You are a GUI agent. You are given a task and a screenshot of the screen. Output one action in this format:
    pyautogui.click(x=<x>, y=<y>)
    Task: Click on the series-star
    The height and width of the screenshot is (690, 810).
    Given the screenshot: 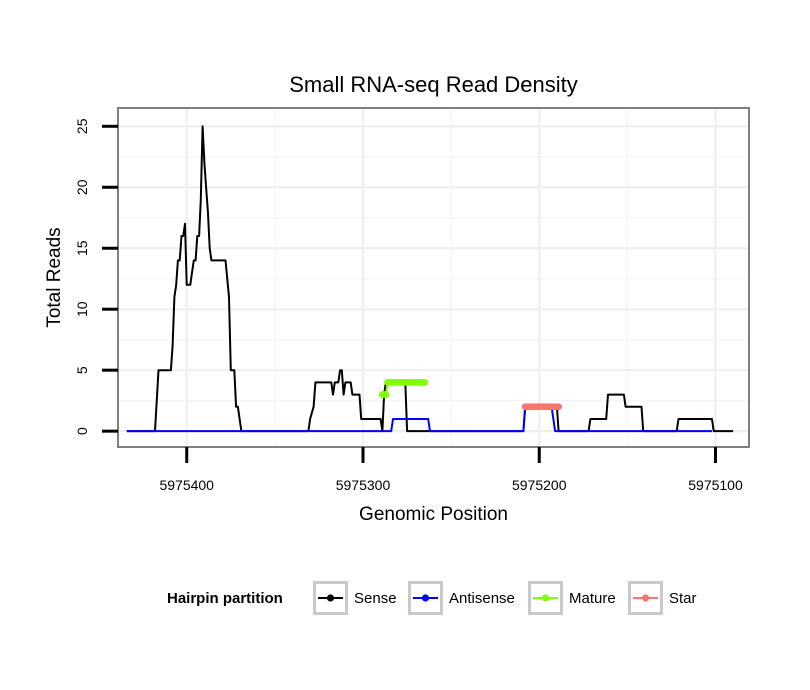 What is the action you would take?
    pyautogui.click(x=542, y=407)
    